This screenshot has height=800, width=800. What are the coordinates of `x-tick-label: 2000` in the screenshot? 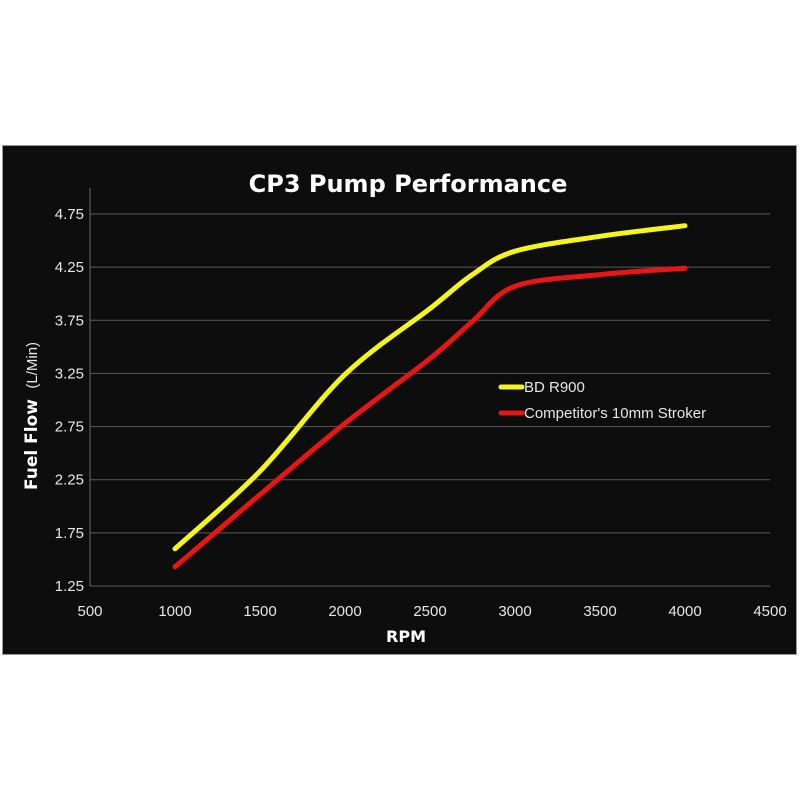 It's located at (344, 611).